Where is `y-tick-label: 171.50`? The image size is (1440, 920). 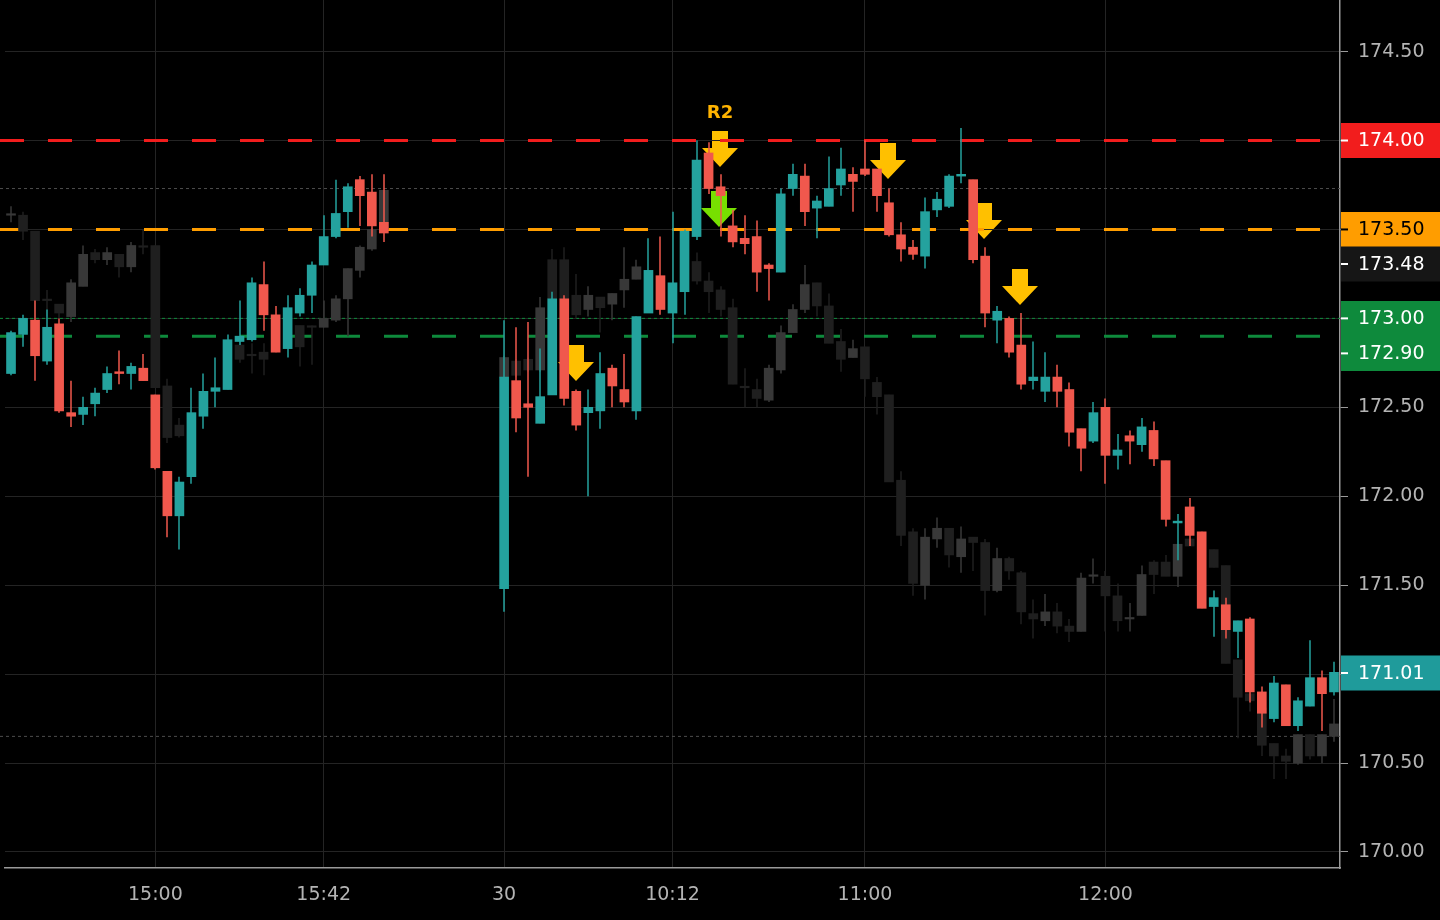
y-tick-label: 171.50 is located at coordinates (1391, 583).